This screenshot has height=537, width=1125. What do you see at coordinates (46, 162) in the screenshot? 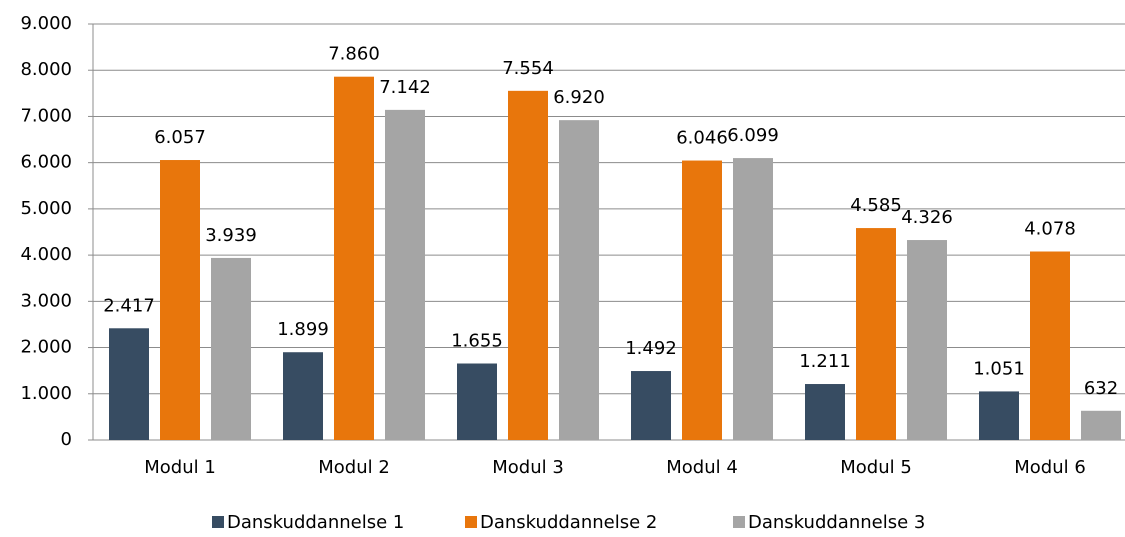
I see `y-tick-label: 6.000` at bounding box center [46, 162].